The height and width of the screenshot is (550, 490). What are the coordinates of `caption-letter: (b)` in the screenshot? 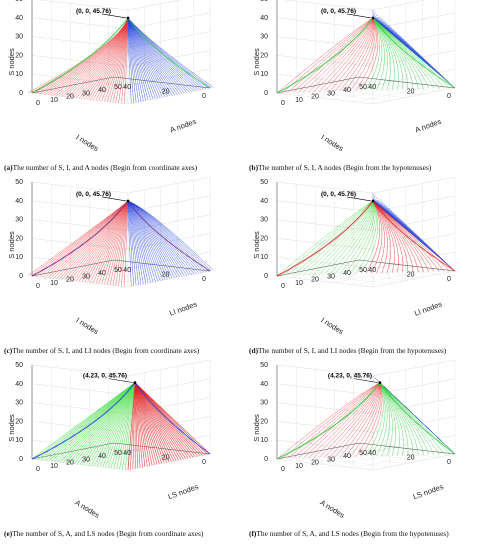 It's located at (254, 167).